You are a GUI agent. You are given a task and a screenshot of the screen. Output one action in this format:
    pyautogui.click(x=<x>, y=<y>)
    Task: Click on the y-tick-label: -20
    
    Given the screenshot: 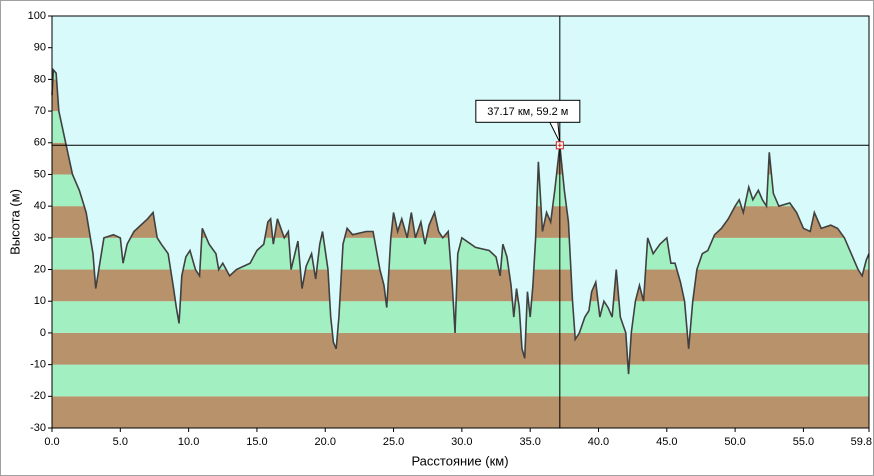 What is the action you would take?
    pyautogui.click(x=38, y=396)
    